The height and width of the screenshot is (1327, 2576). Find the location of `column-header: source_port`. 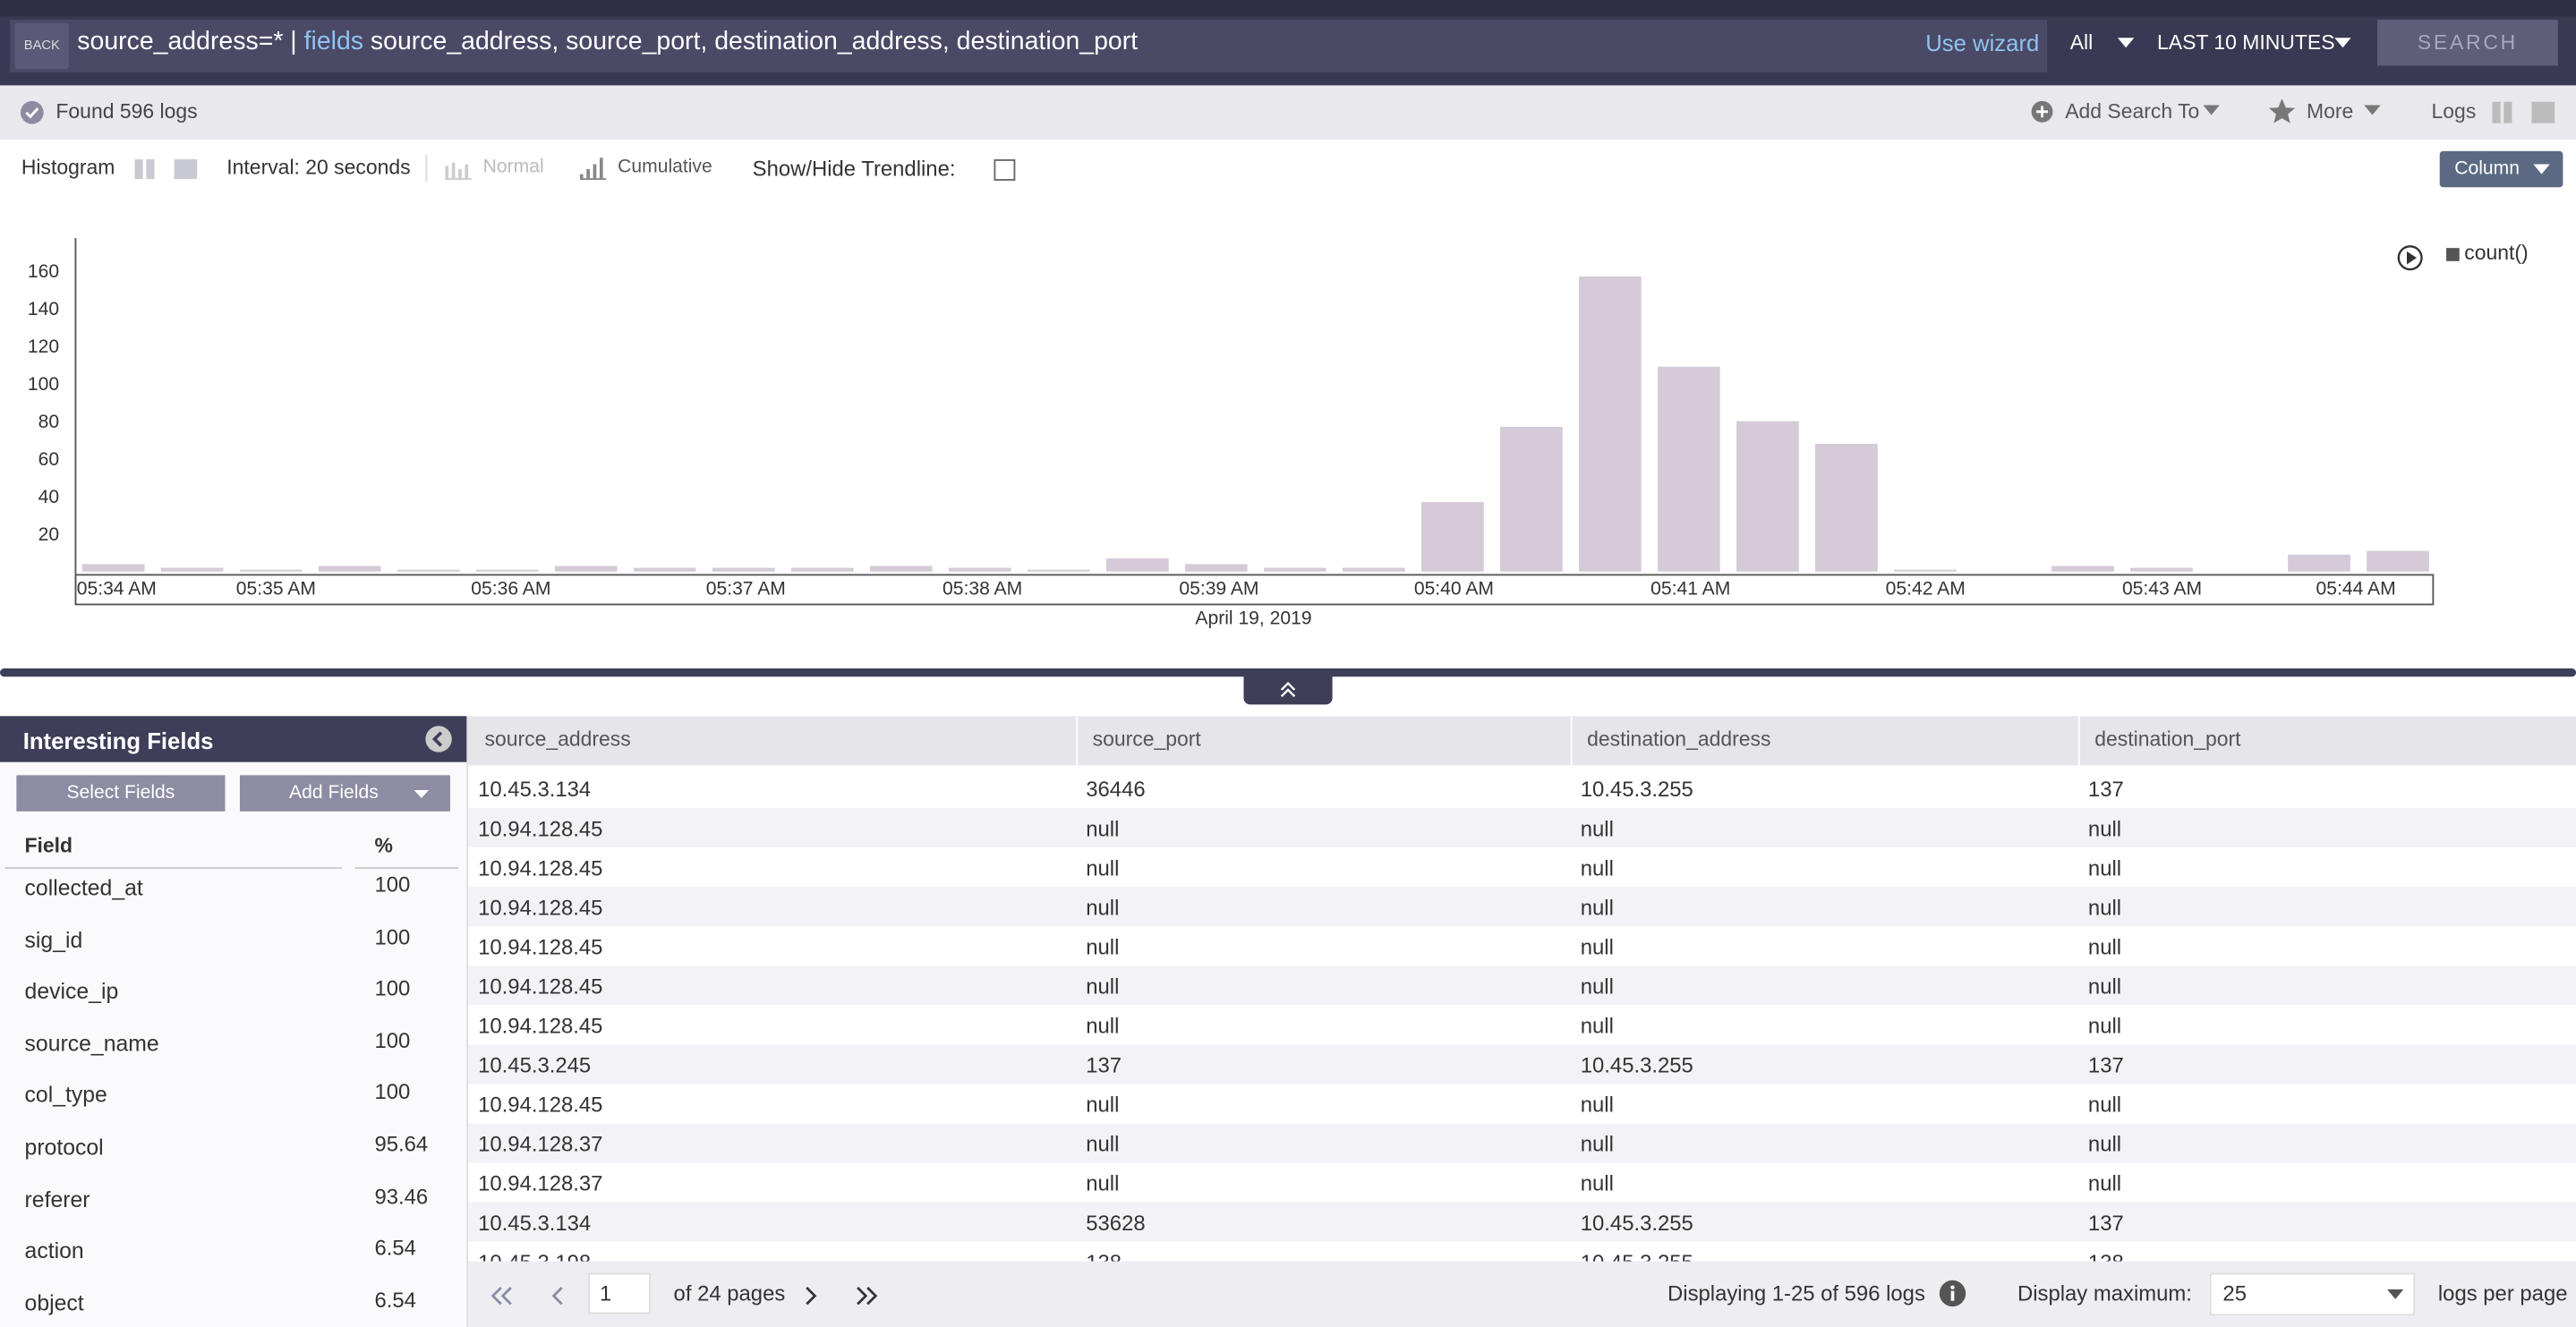

column-header: source_port is located at coordinates (1146, 739).